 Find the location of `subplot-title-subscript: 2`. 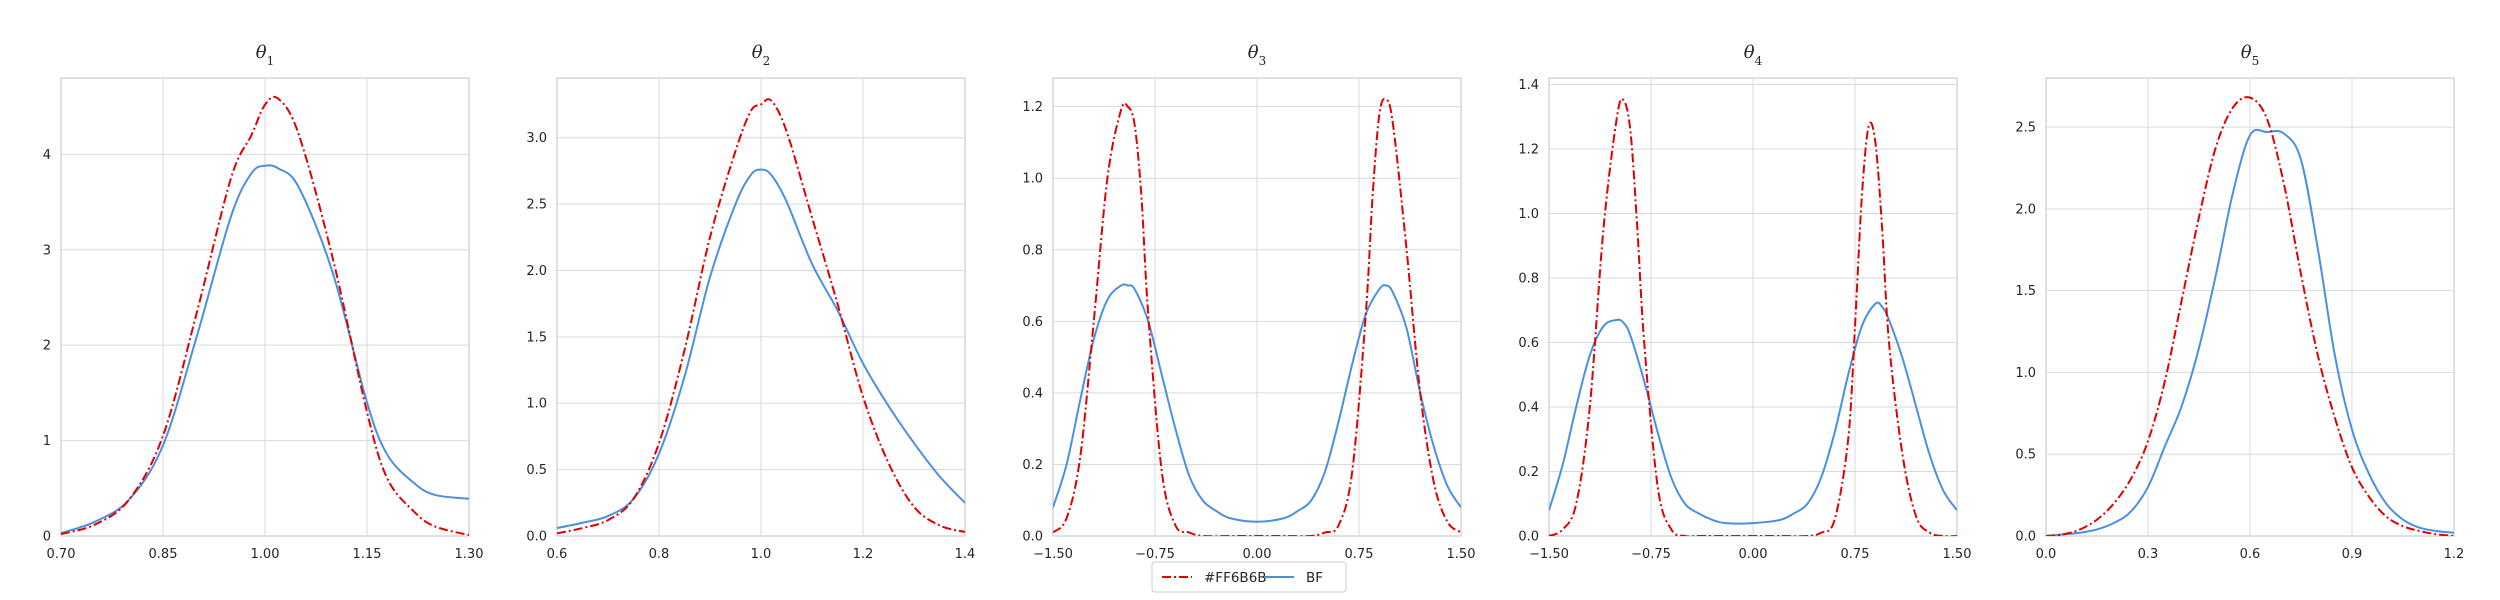

subplot-title-subscript: 2 is located at coordinates (767, 61).